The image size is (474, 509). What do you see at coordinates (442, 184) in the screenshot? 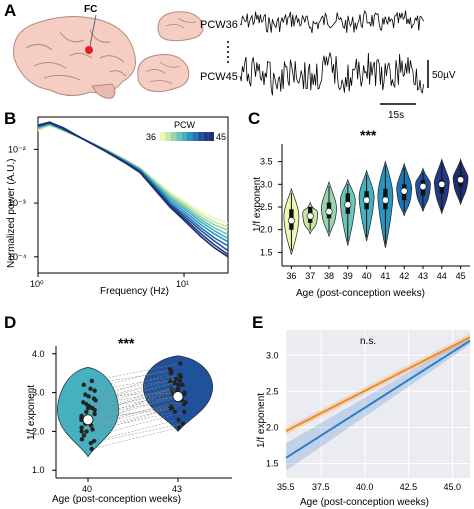
I see `violin-median-pcw44` at bounding box center [442, 184].